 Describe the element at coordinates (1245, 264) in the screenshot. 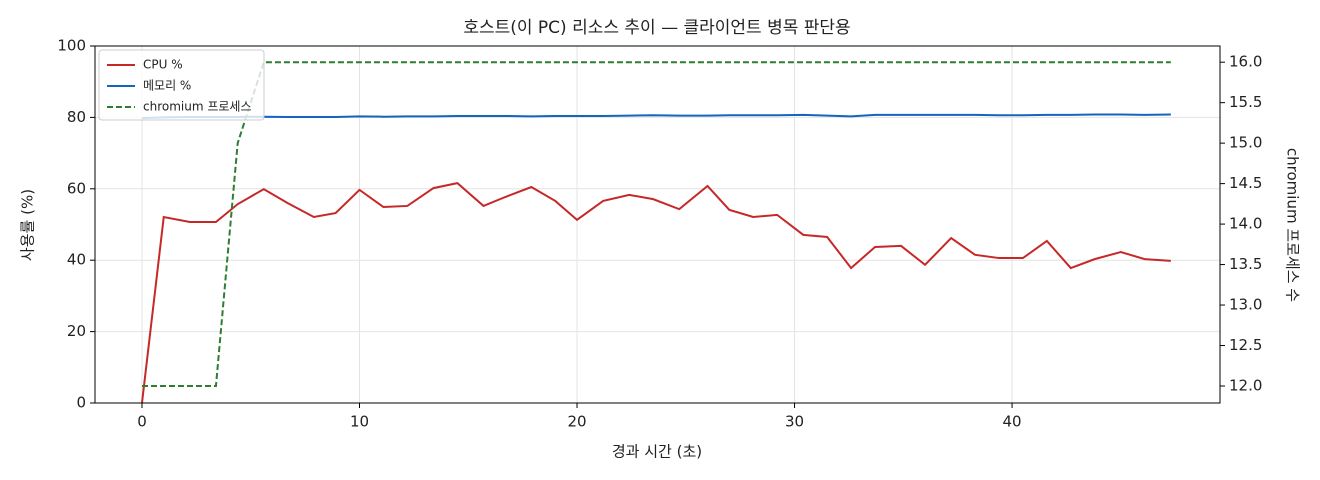

I see `y2-tick-label: 13.5` at that location.